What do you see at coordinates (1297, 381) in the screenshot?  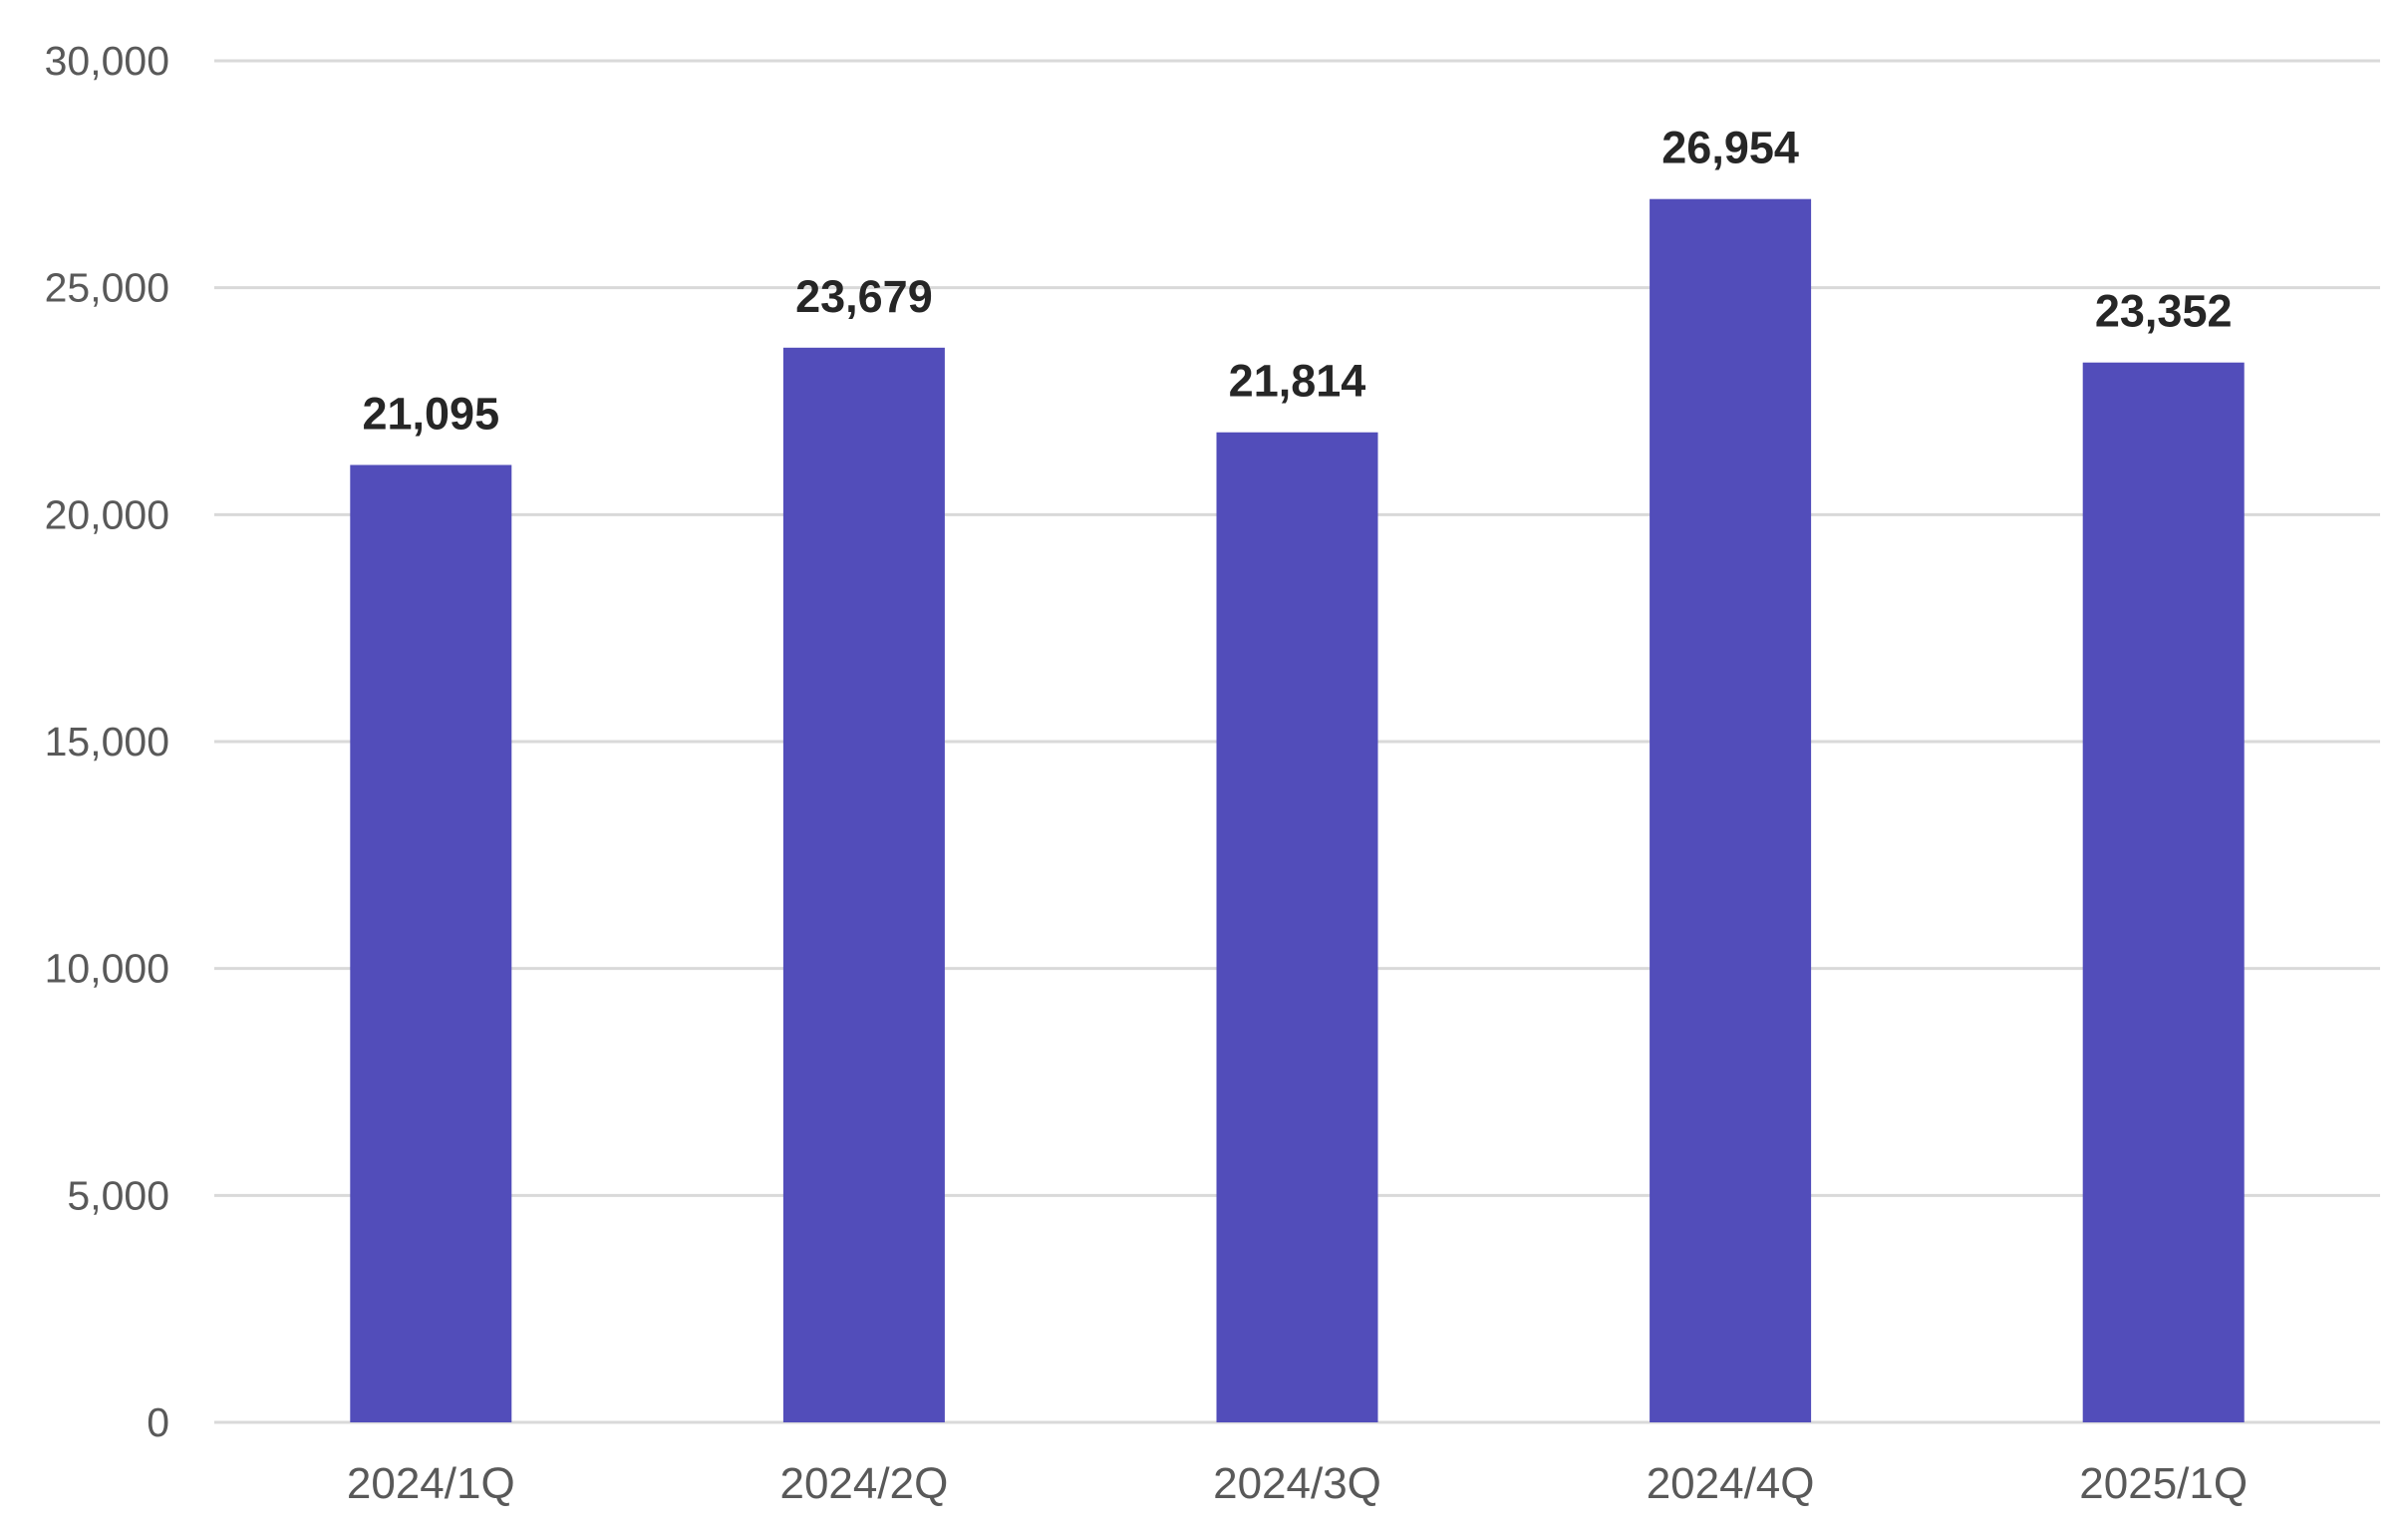 I see `data-label: 21,814` at bounding box center [1297, 381].